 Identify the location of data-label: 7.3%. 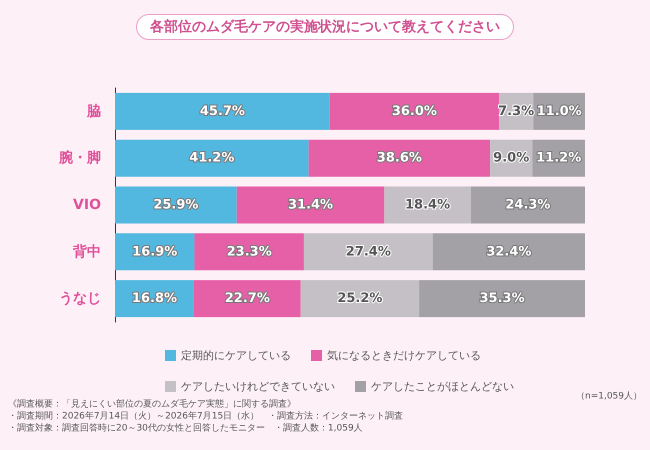
(516, 111).